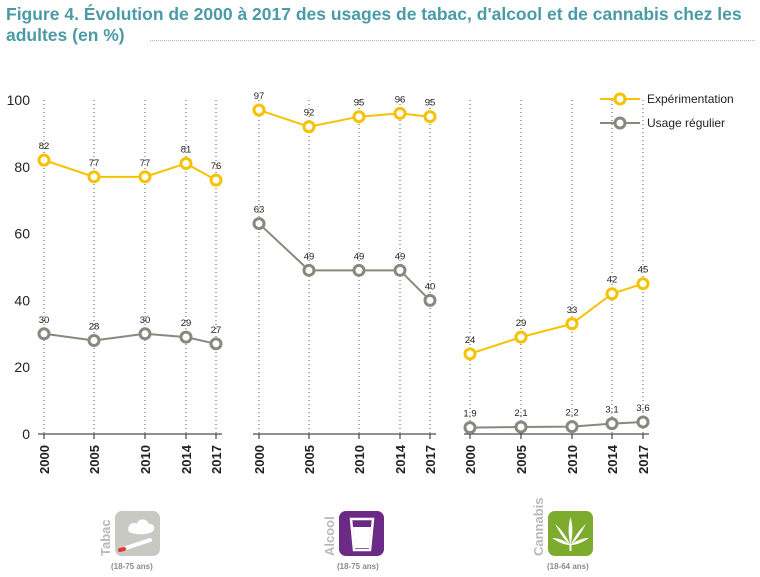 Image resolution: width=760 pixels, height=577 pixels. I want to click on legend: Expérimentation Usage régulier, so click(667, 111).